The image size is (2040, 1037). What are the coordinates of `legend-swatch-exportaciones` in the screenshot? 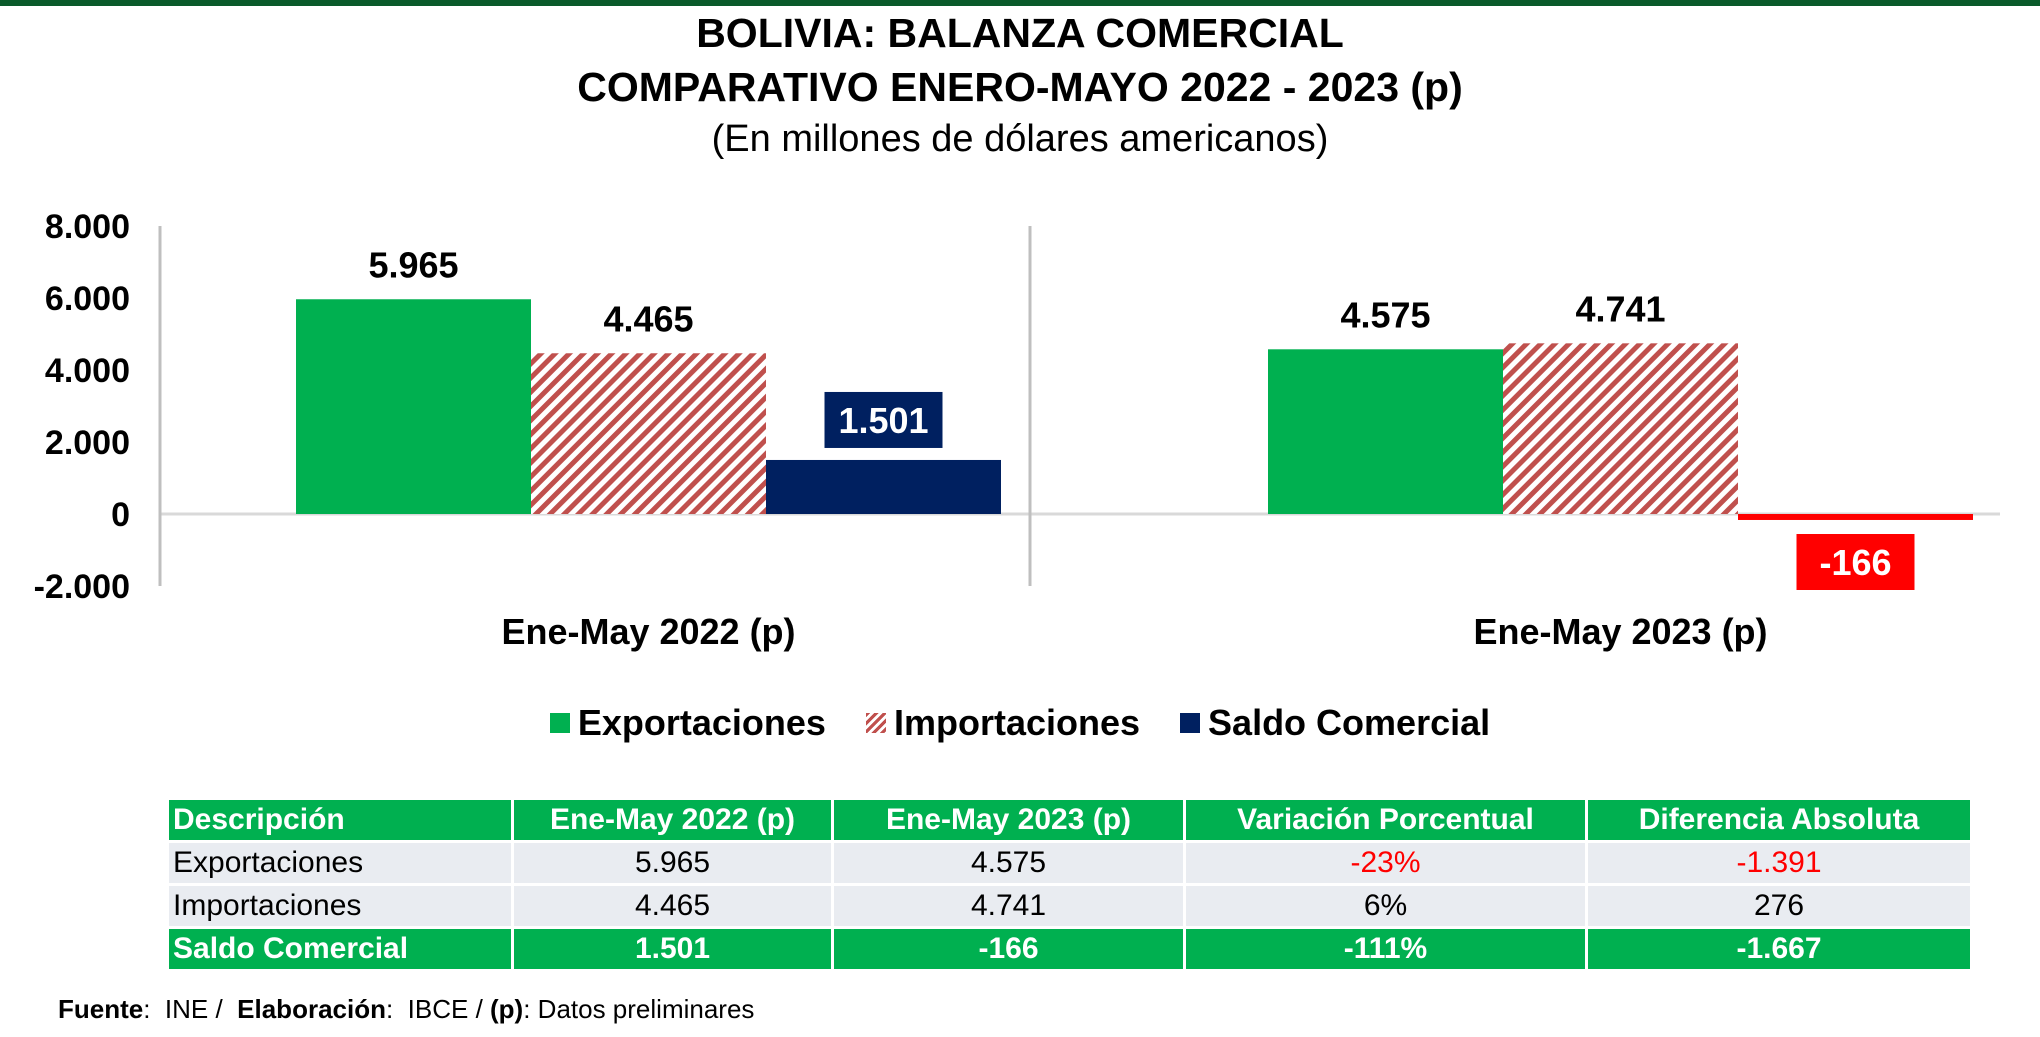 It's located at (559, 723).